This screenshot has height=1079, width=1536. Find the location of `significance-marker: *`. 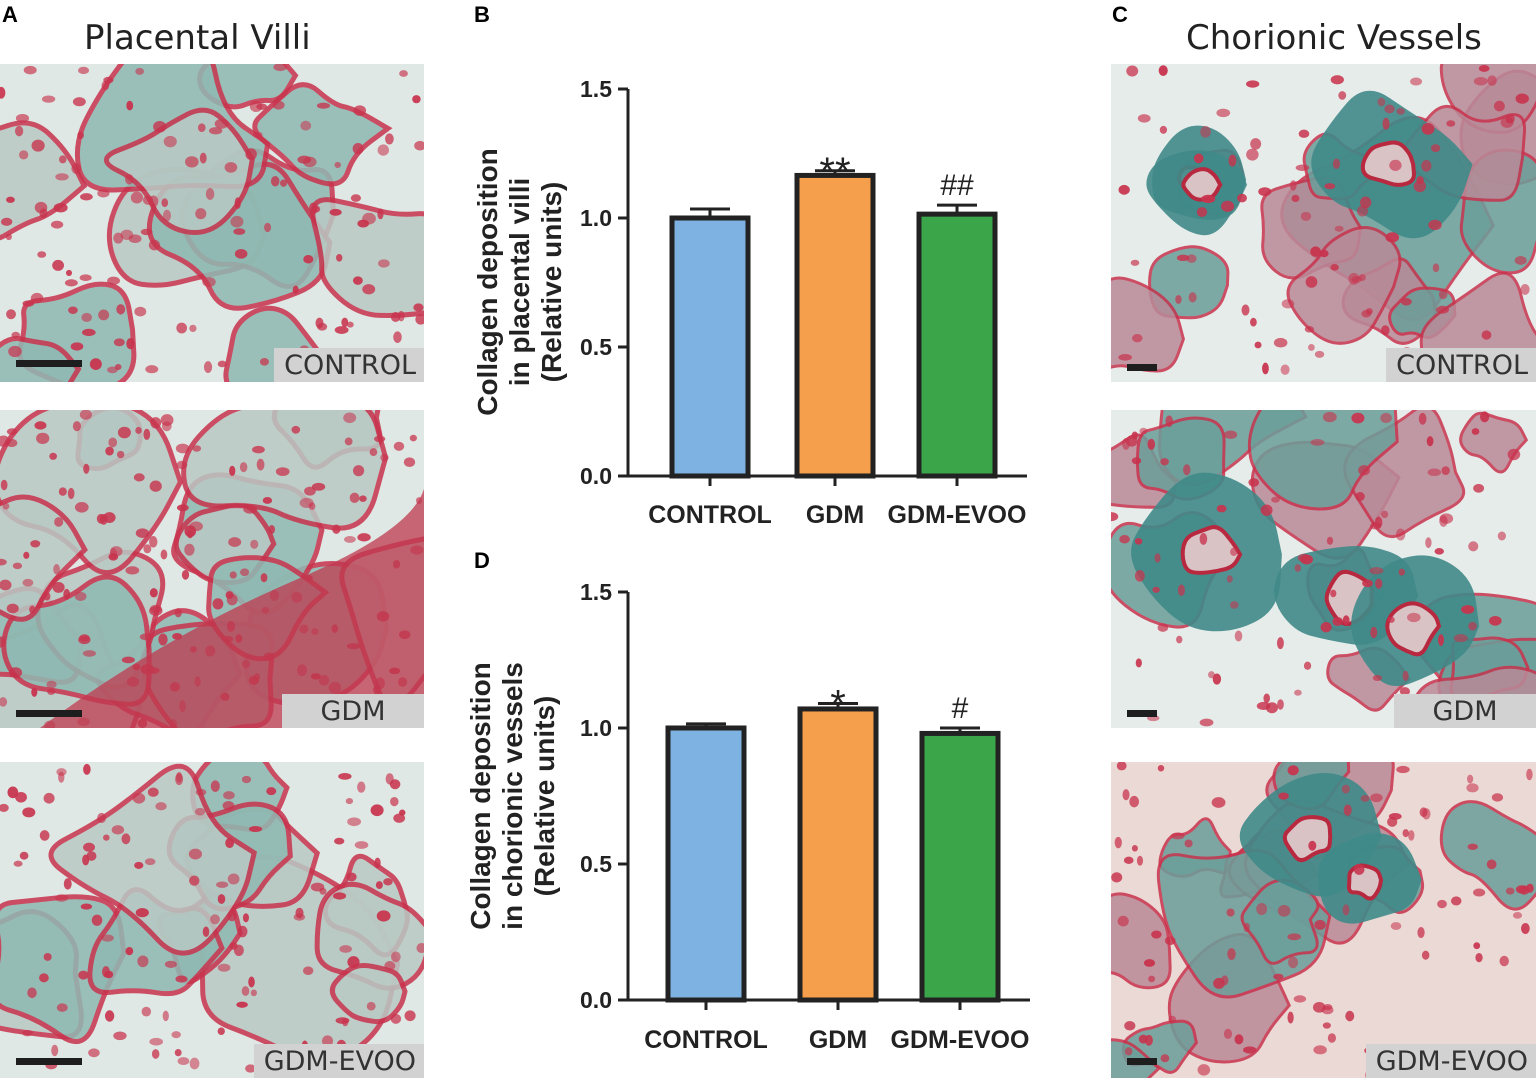

significance-marker: * is located at coordinates (838, 705).